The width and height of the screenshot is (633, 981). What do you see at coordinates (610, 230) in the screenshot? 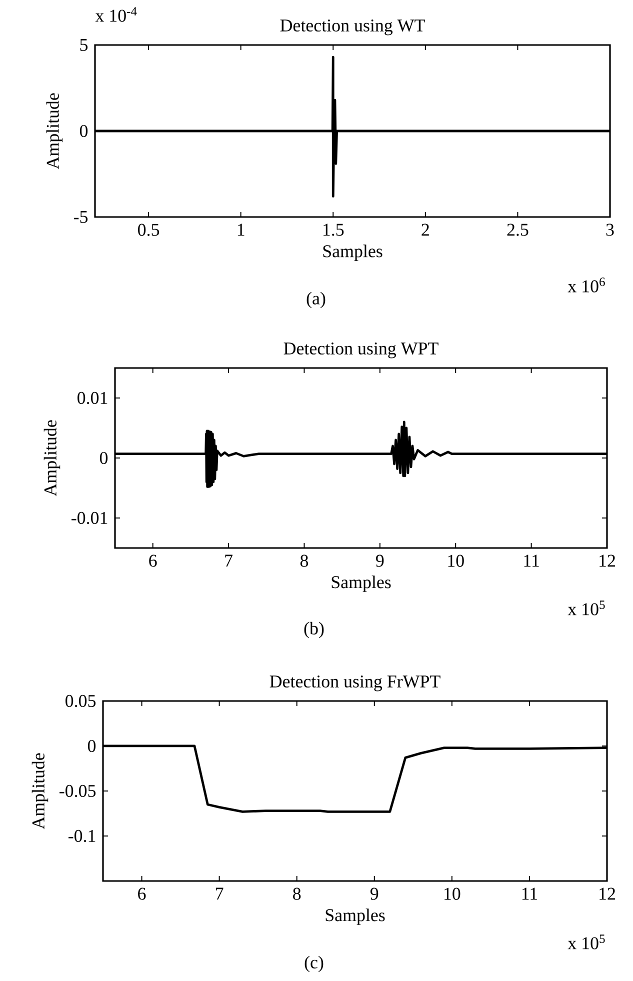
I see `x-tick-label: 3` at bounding box center [610, 230].